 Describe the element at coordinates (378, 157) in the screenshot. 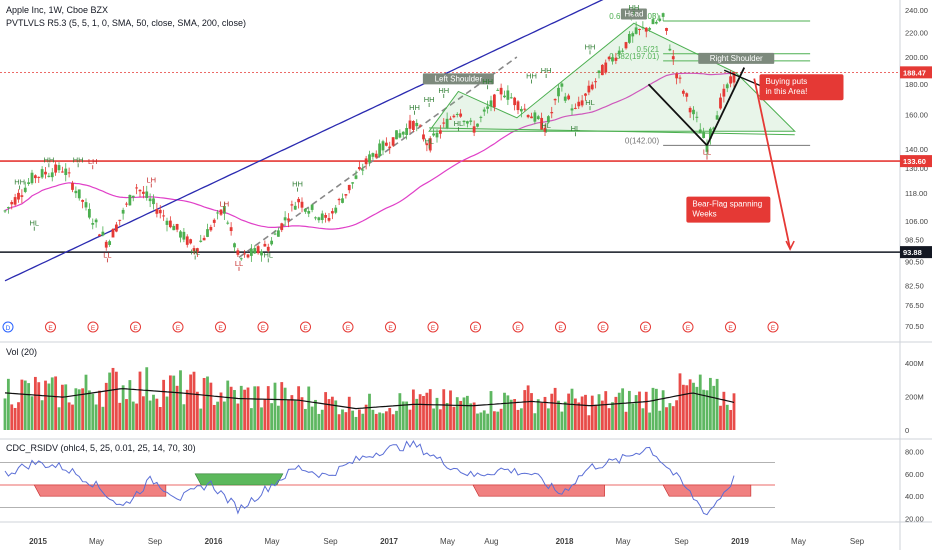

I see `trend-line` at that location.